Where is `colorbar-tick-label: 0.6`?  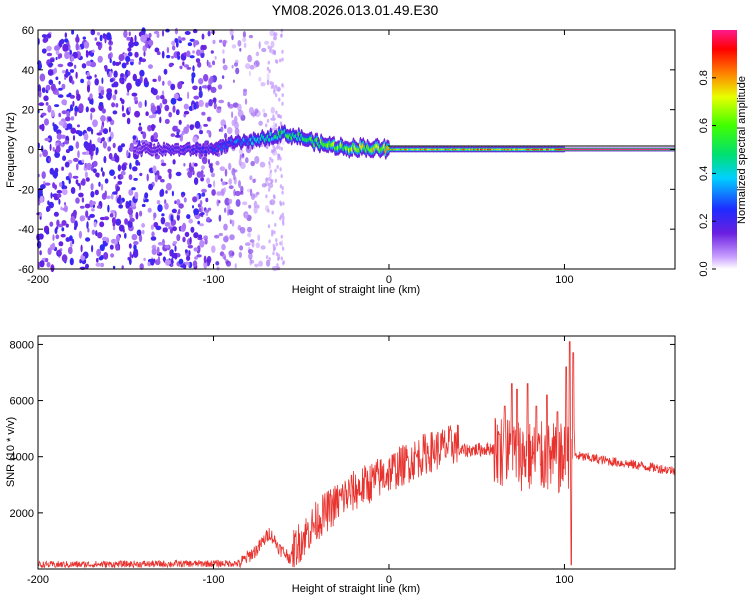
colorbar-tick-label: 0.6 is located at coordinates (704, 125).